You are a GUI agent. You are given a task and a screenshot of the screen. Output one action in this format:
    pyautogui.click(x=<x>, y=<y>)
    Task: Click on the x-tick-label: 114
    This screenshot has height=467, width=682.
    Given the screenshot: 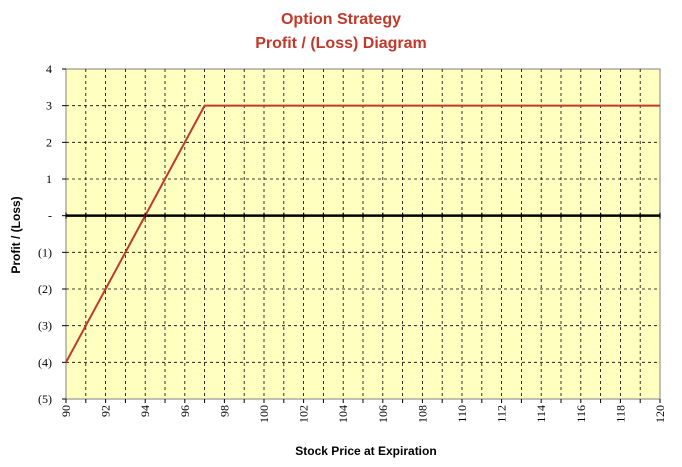 What is the action you would take?
    pyautogui.click(x=541, y=414)
    